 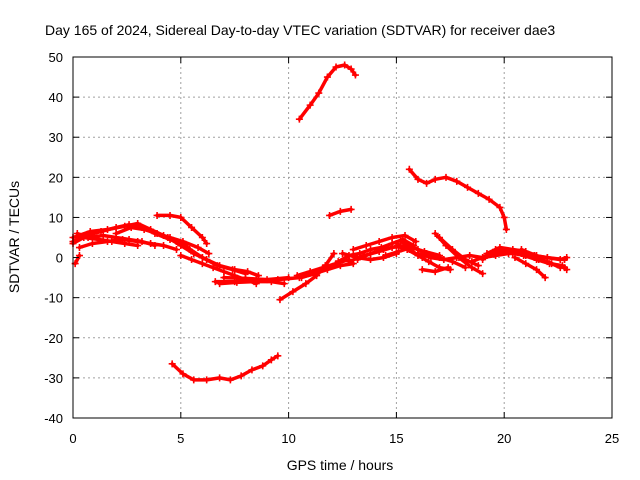 What do you see at coordinates (53, 418) in the screenshot?
I see `y-tick-label: -40` at bounding box center [53, 418].